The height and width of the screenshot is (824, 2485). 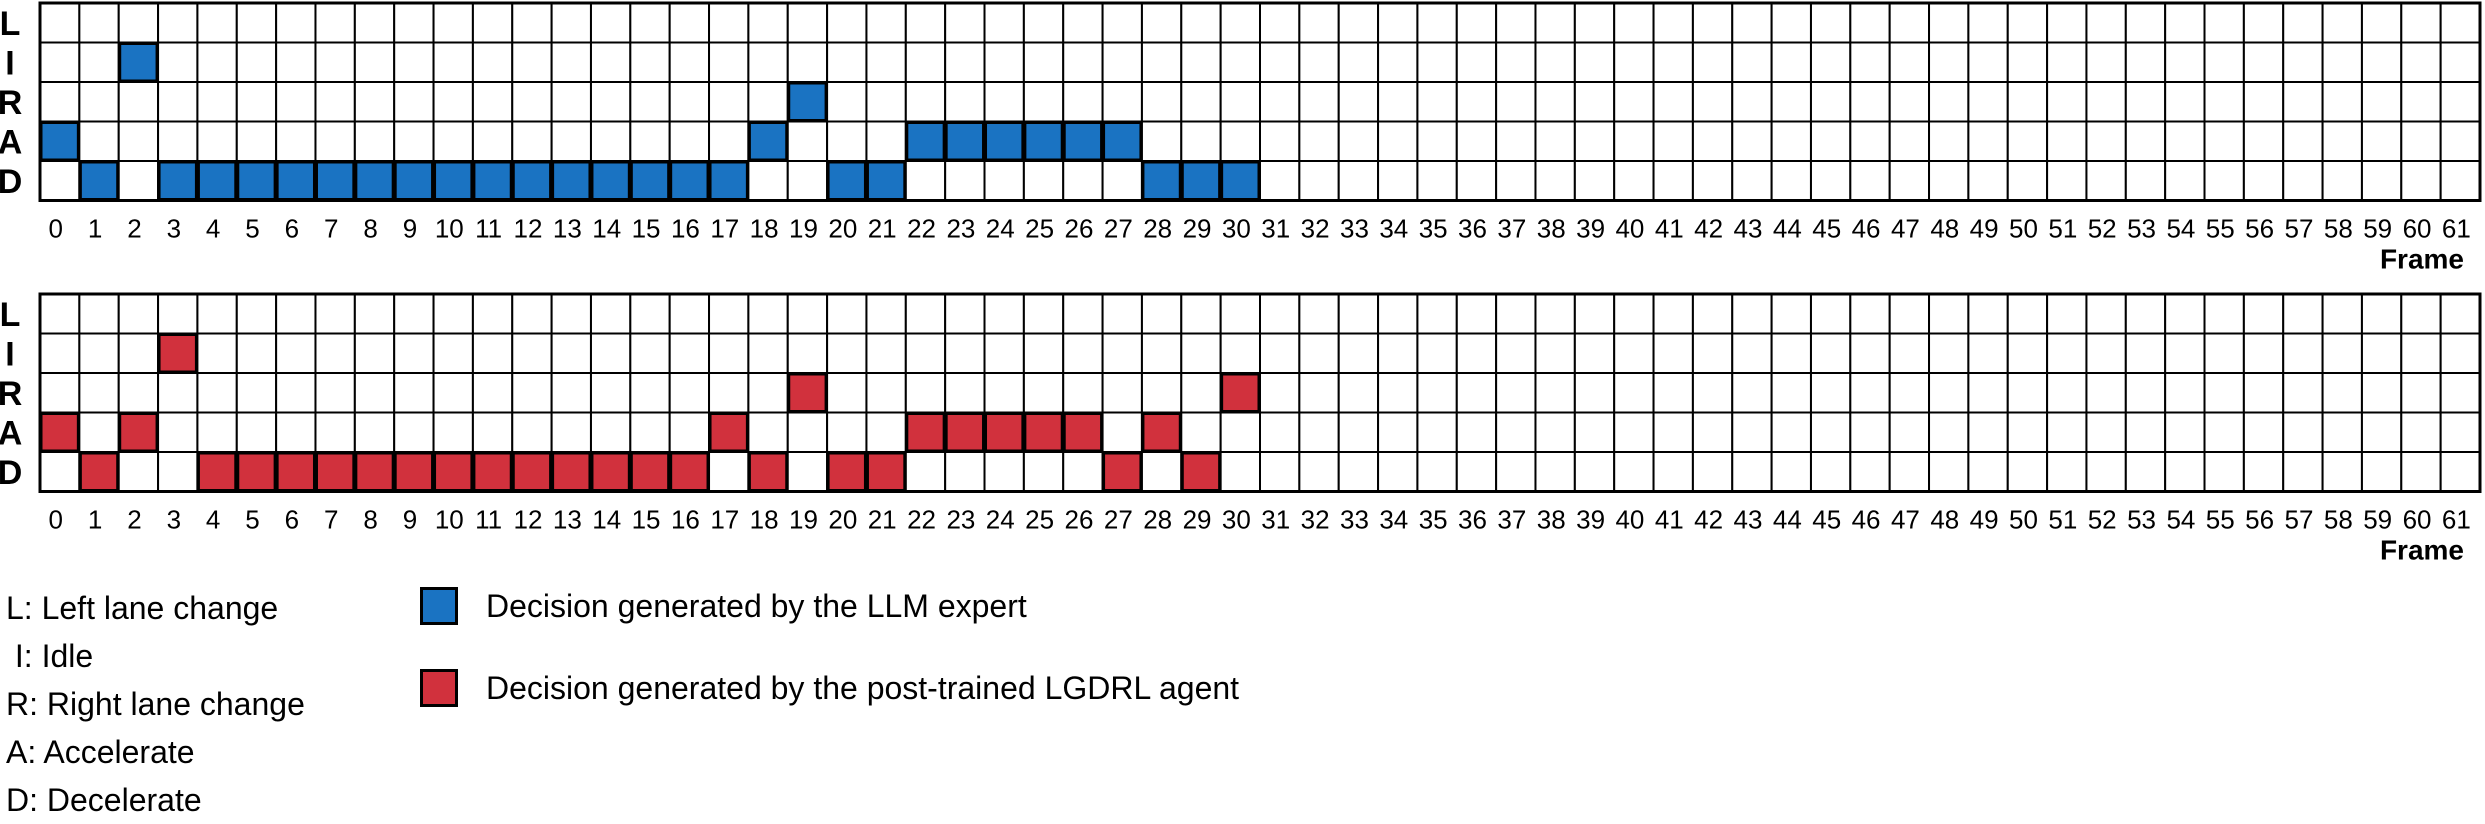 I want to click on frame-tick: 22, so click(x=921, y=520).